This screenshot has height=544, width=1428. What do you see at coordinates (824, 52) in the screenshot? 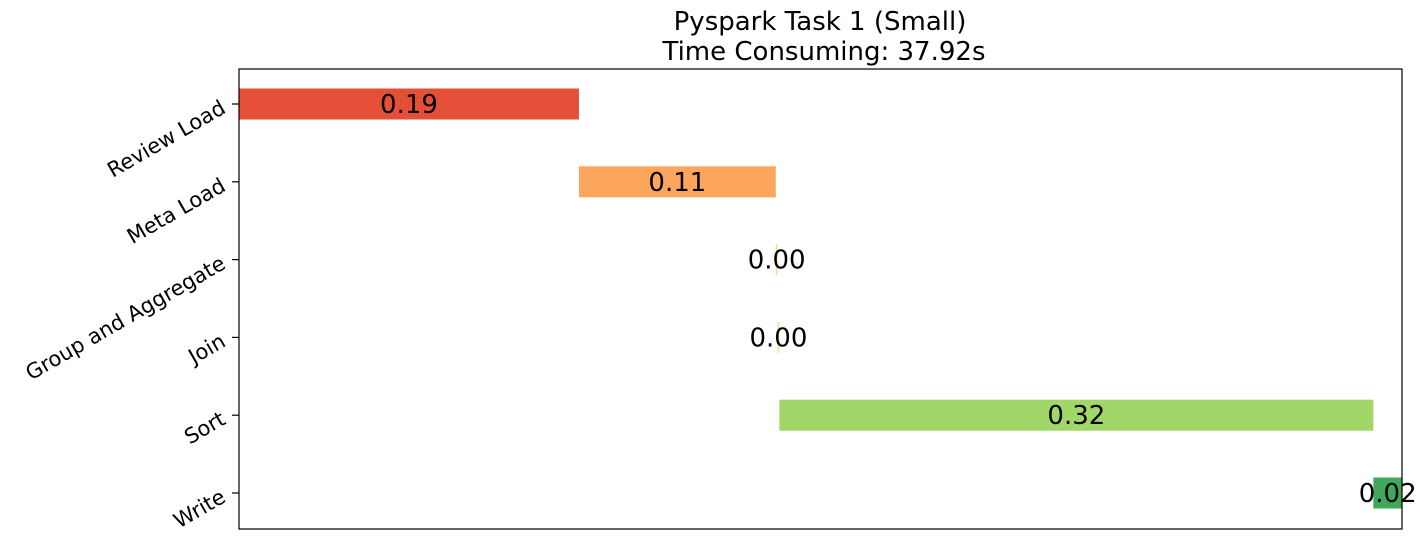
I see `chart-title-line2: Time Consuming: 37.92s` at bounding box center [824, 52].